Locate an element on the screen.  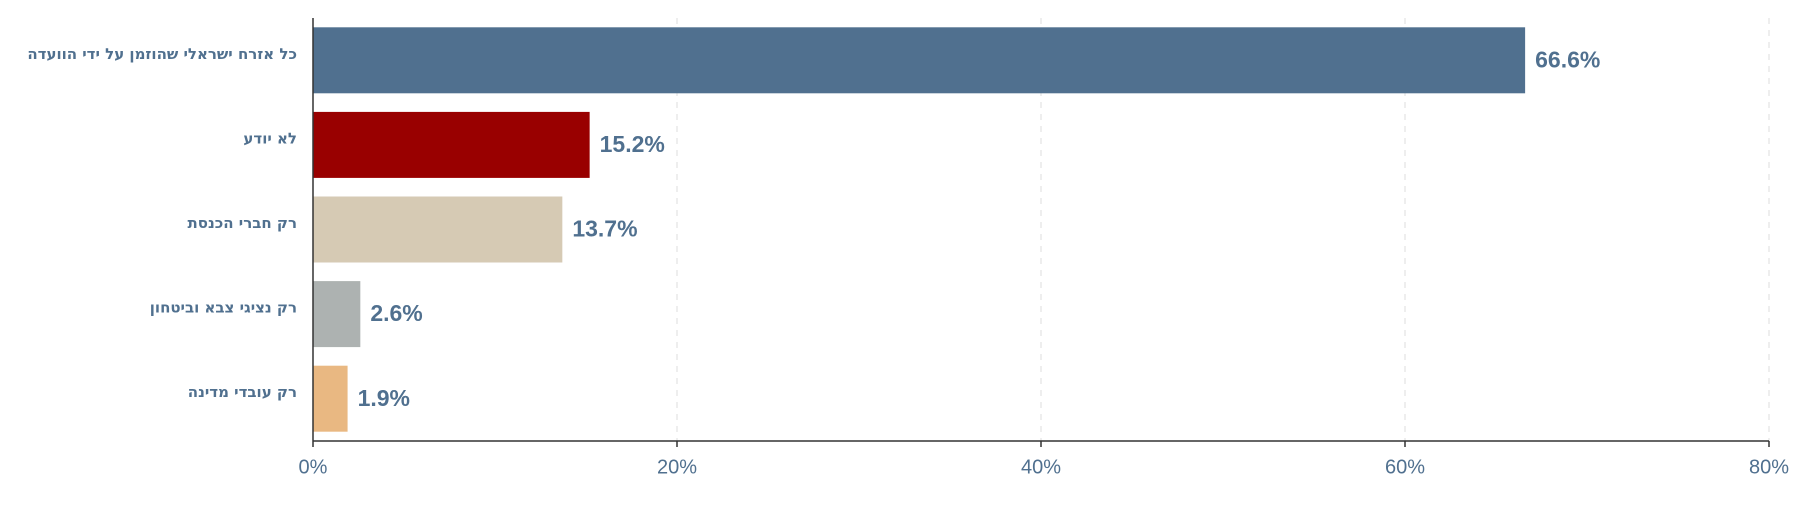
y-tick-label: רק נציגי צבא וביטחון is located at coordinates (223, 308).